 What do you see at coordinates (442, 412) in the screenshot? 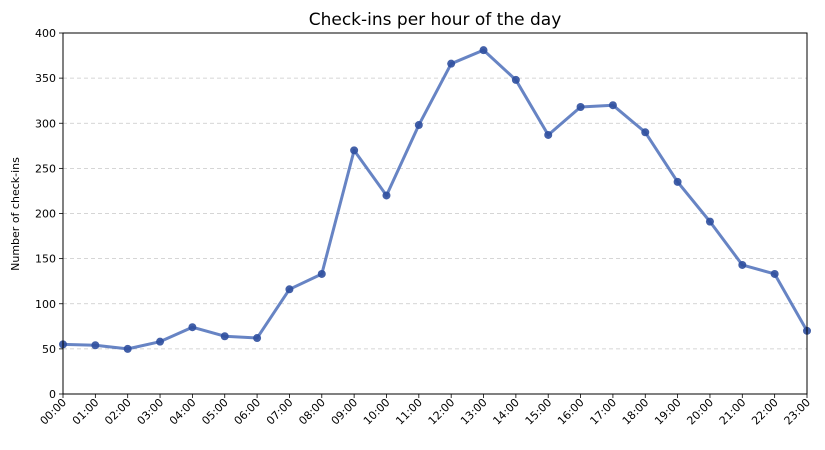
I see `x-tick-label: 12:00` at bounding box center [442, 412].